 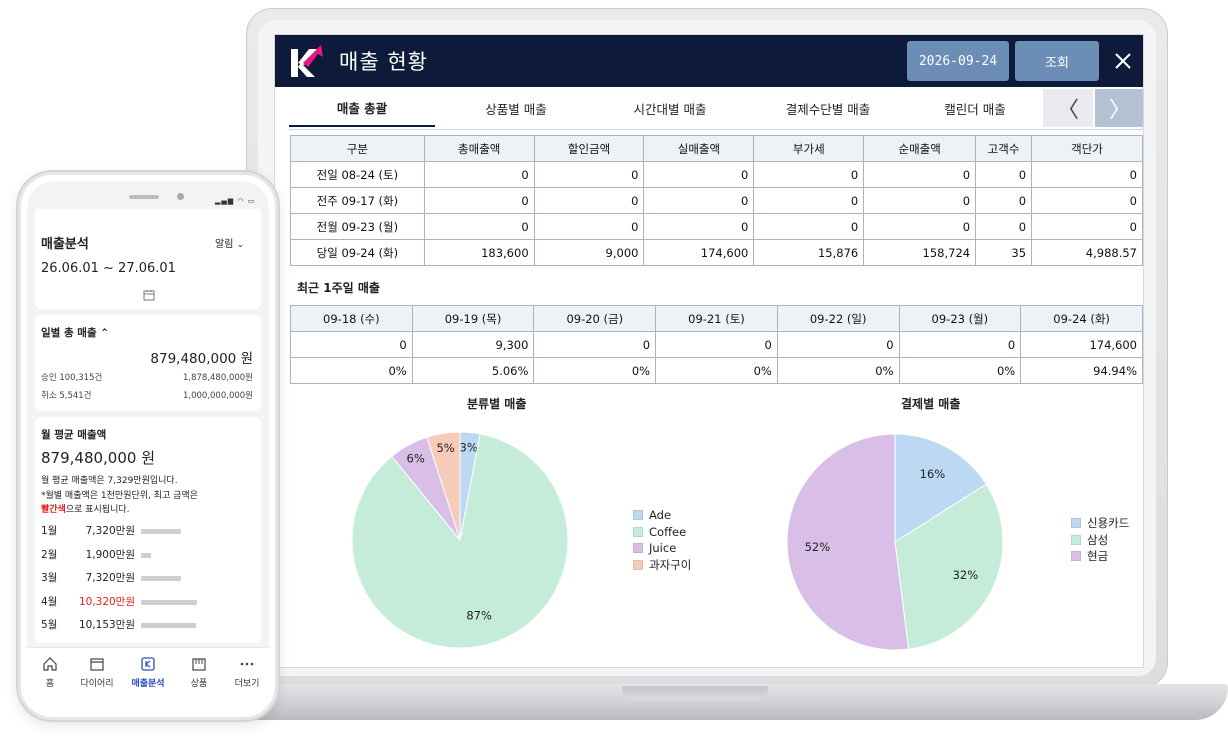 What do you see at coordinates (246, 672) in the screenshot?
I see `nav-more: 더보기` at bounding box center [246, 672].